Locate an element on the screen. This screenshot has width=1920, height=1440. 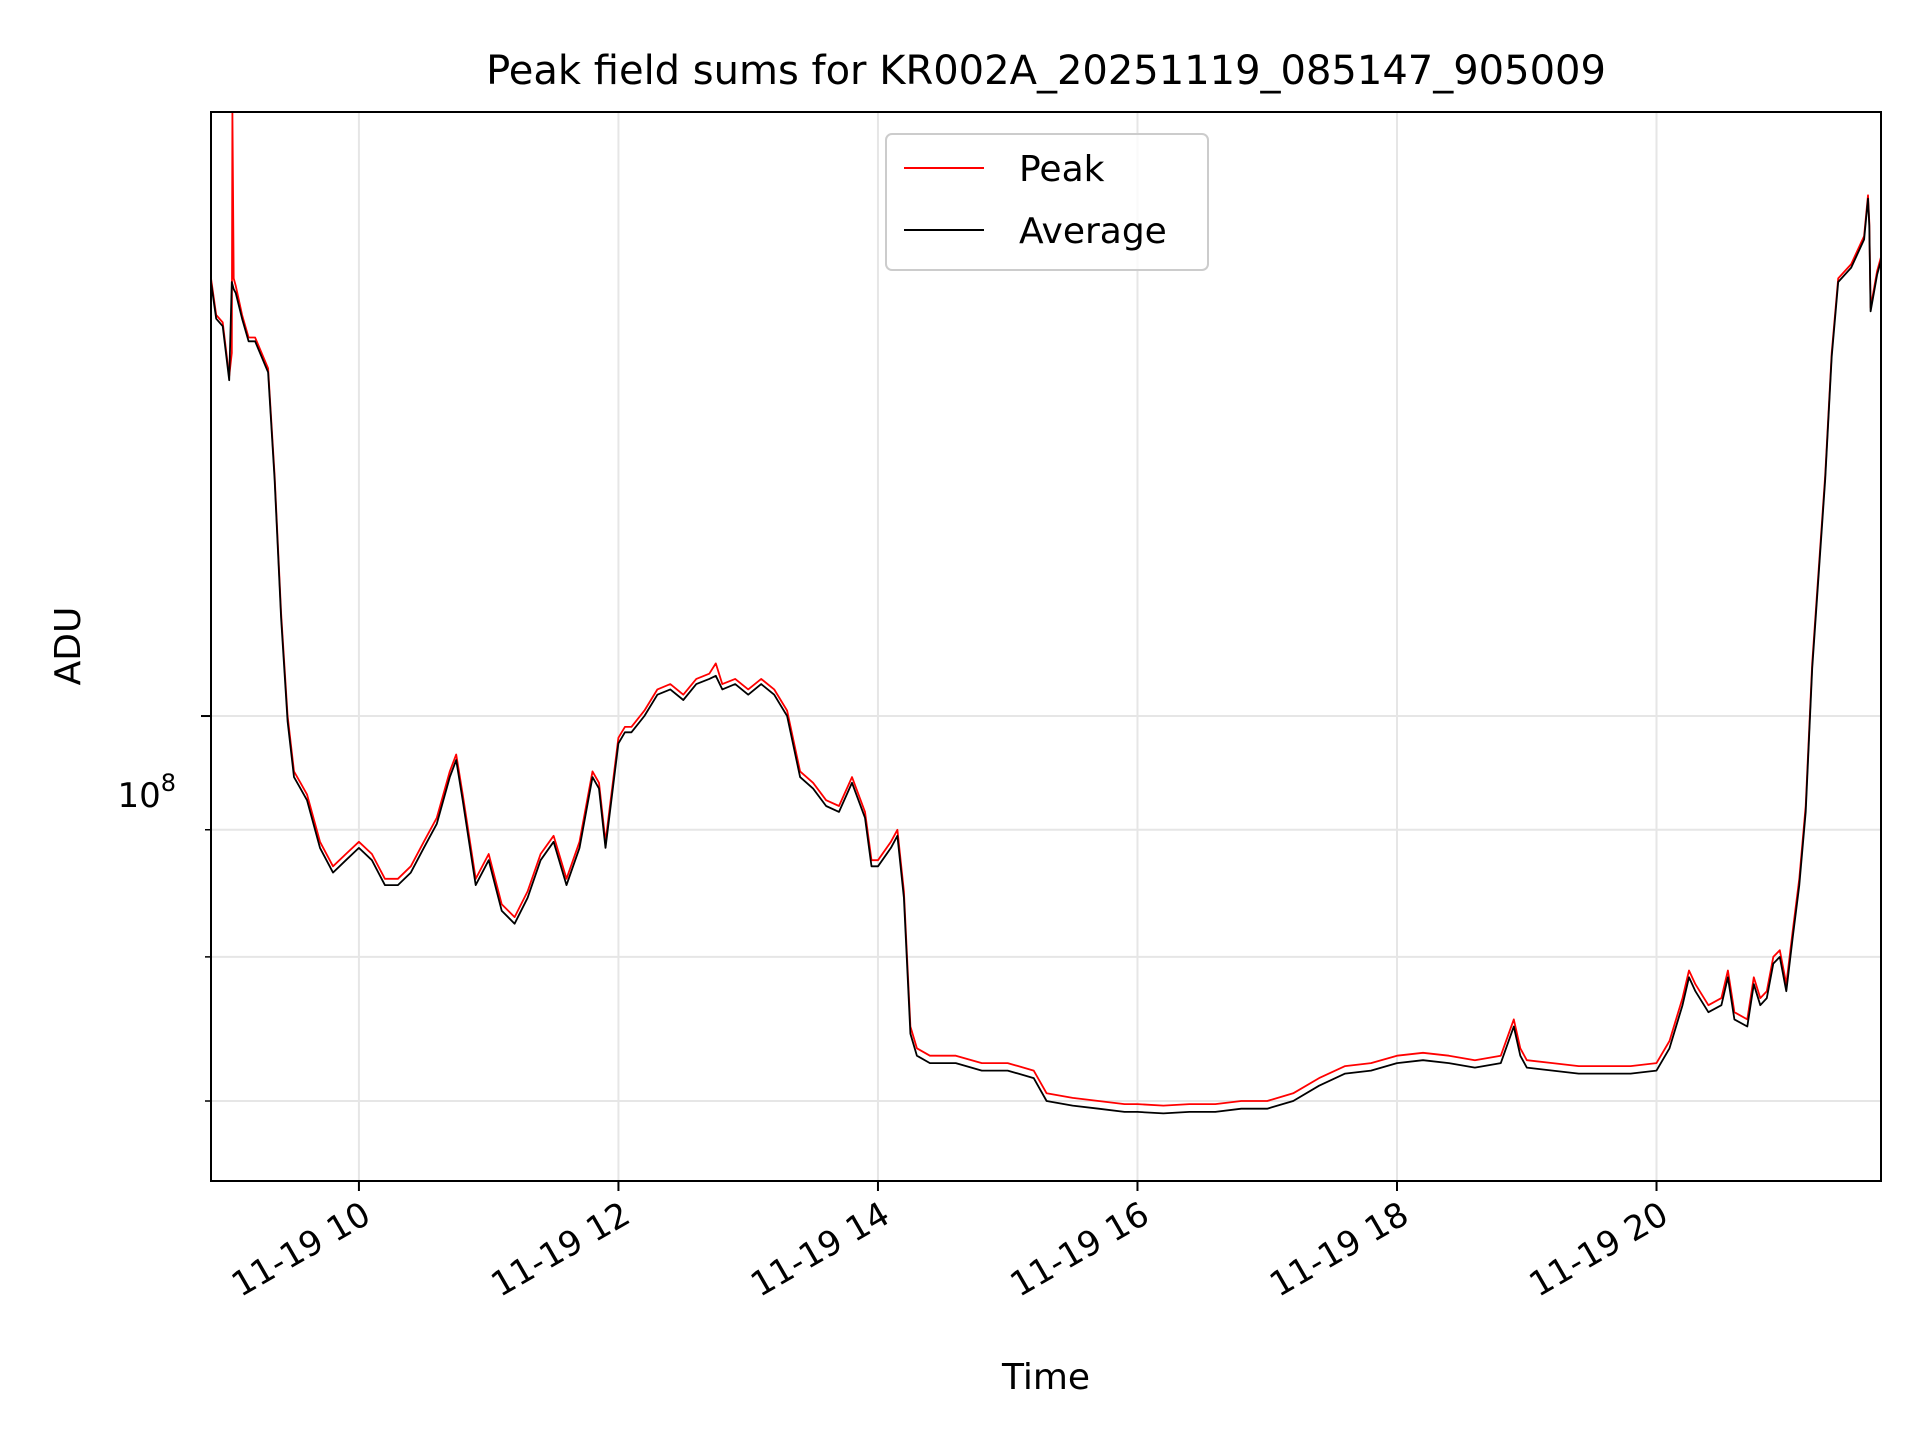
legend: Peak Average is located at coordinates (1047, 202).